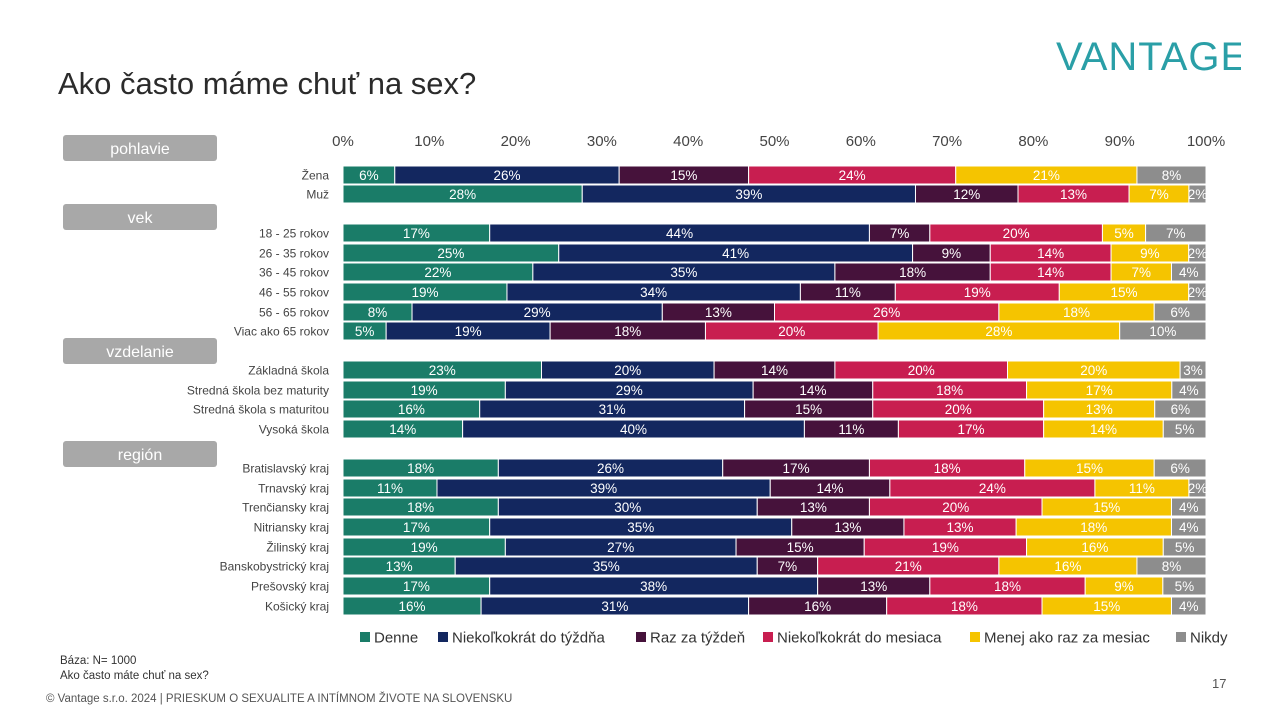  I want to click on legend-label: Niekoľkokrát do mesiaca, so click(859, 638).